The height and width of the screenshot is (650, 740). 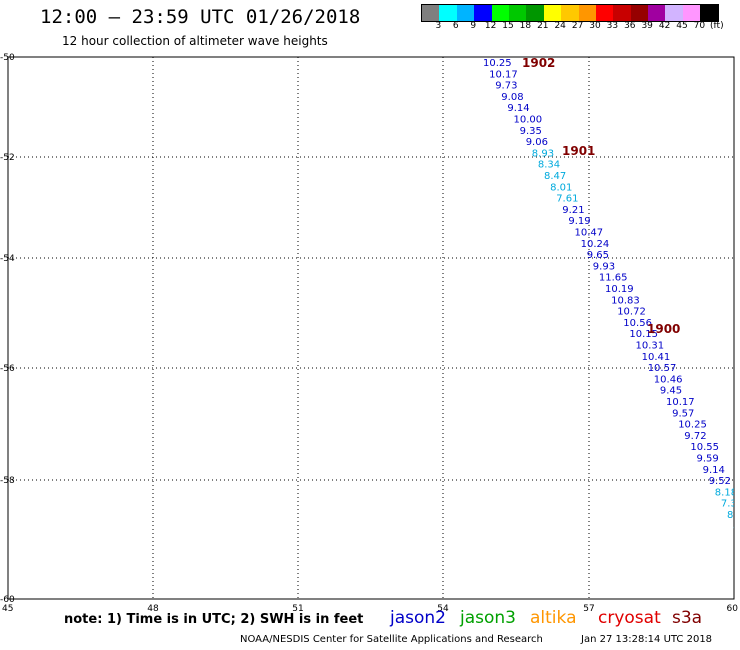 What do you see at coordinates (543, 153) in the screenshot?
I see `wave-height-label: 8.93` at bounding box center [543, 153].